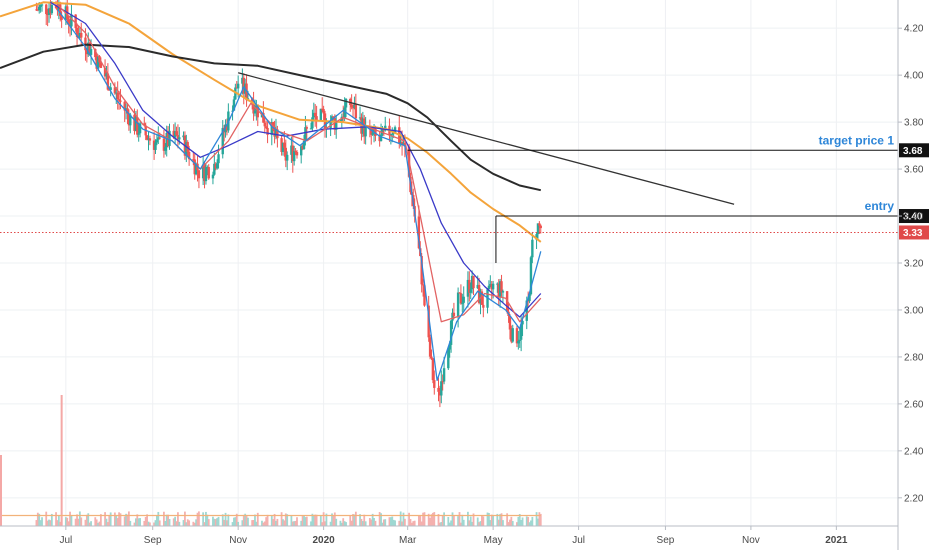 The image size is (932, 550). What do you see at coordinates (666, 540) in the screenshot?
I see `x-tick-label: Sep` at bounding box center [666, 540].